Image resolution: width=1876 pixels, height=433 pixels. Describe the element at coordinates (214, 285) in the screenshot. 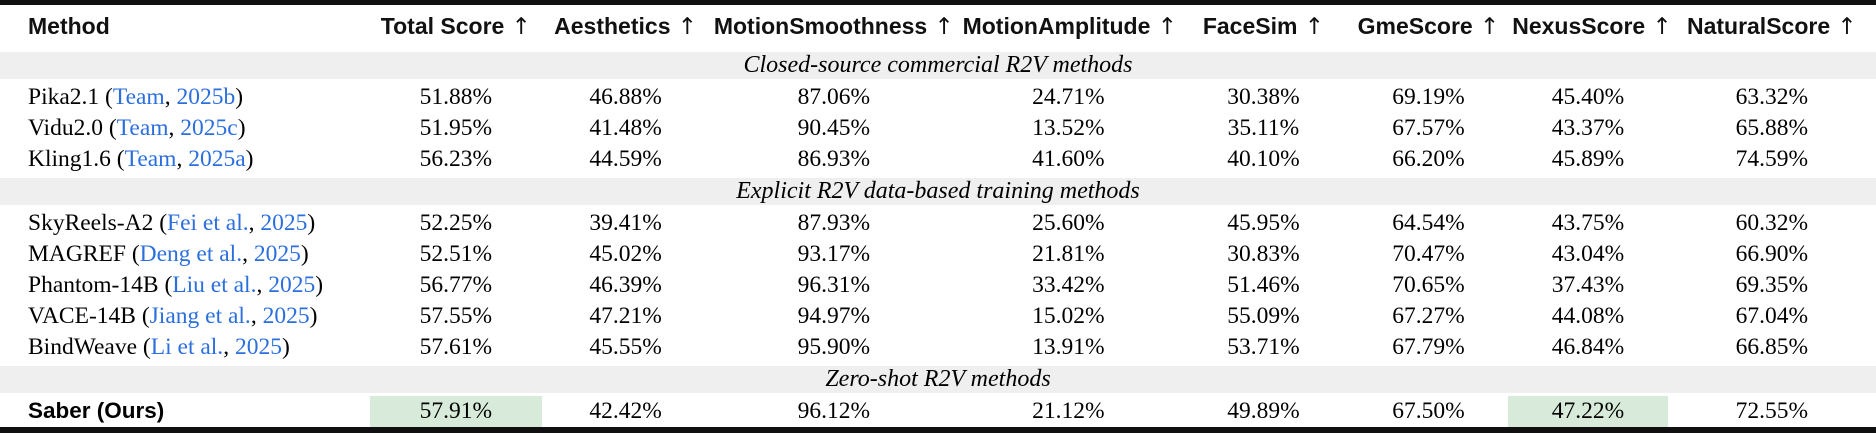

I see `citation-author-link: Liu et al.` at that location.